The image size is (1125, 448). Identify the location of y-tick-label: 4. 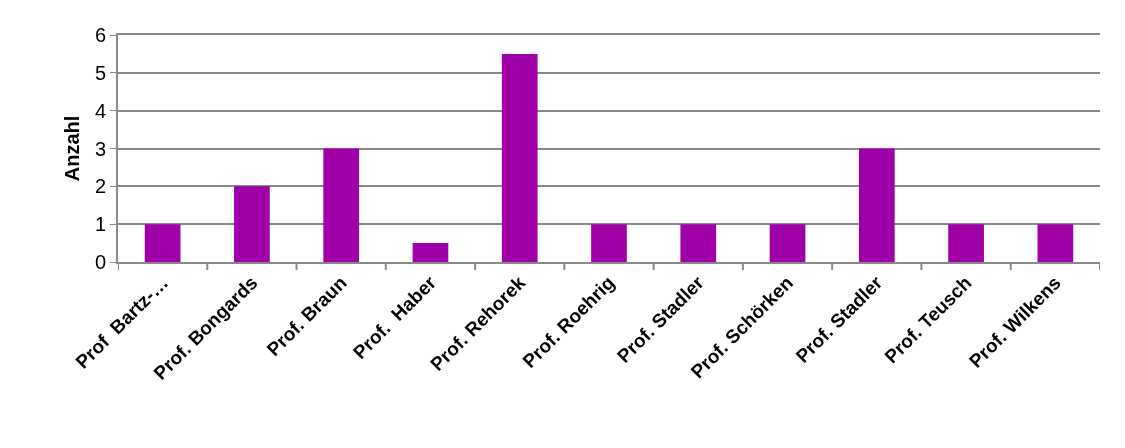
(100, 110).